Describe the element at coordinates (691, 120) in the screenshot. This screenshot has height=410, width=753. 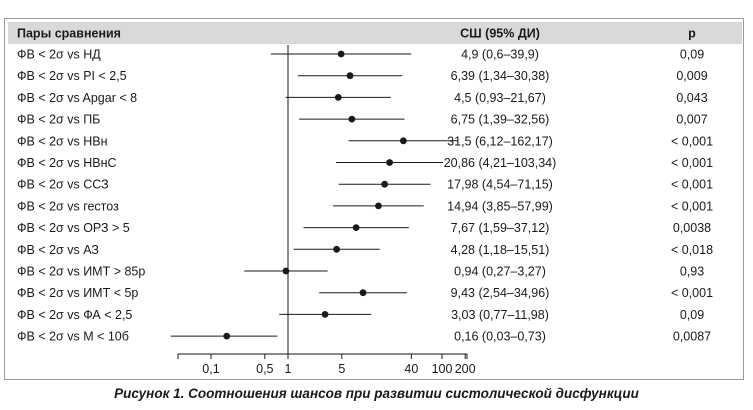
I see `p-value: 0,007` at that location.